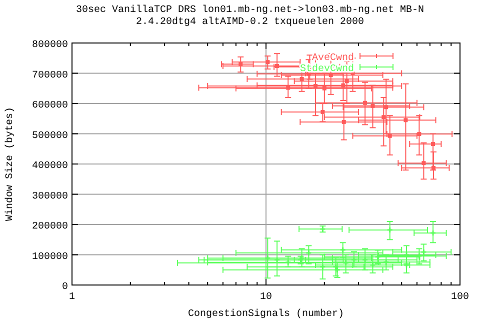  I want to click on y-tick-label: 400000, so click(50, 166).